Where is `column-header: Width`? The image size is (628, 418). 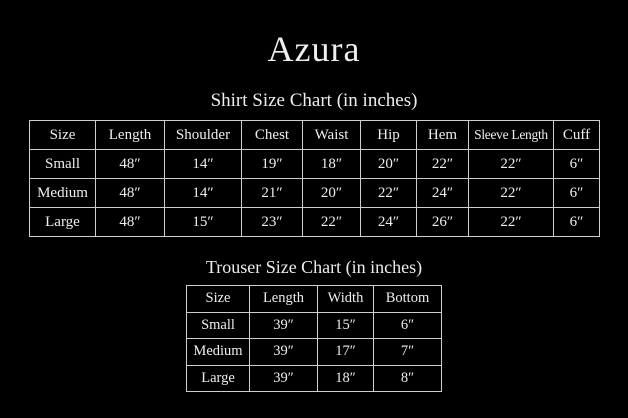
column-header: Width is located at coordinates (345, 299).